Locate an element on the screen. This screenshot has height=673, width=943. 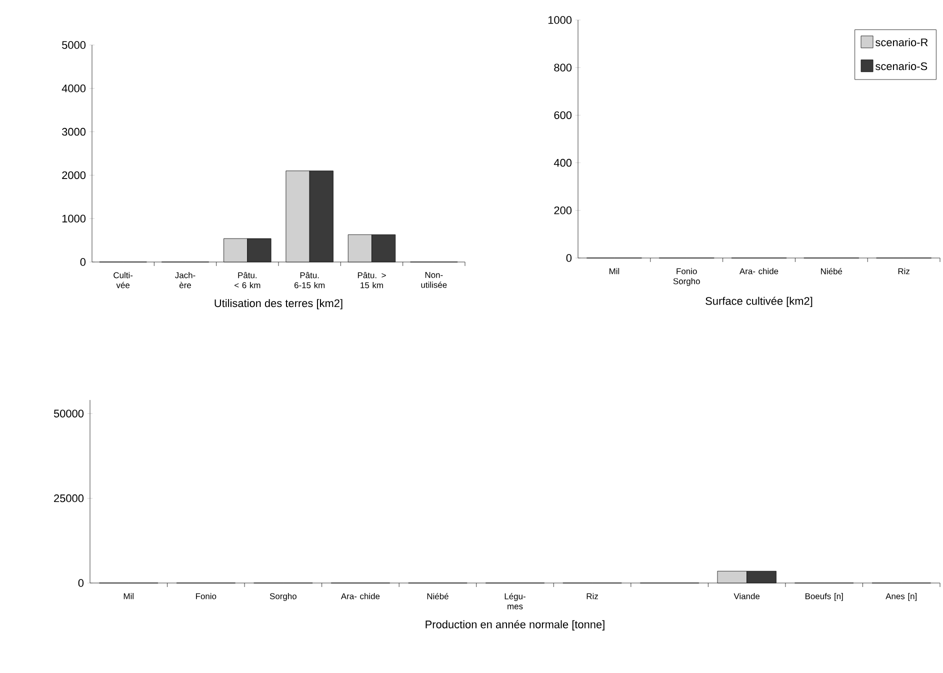
y-tick-label: 25000 is located at coordinates (69, 498).